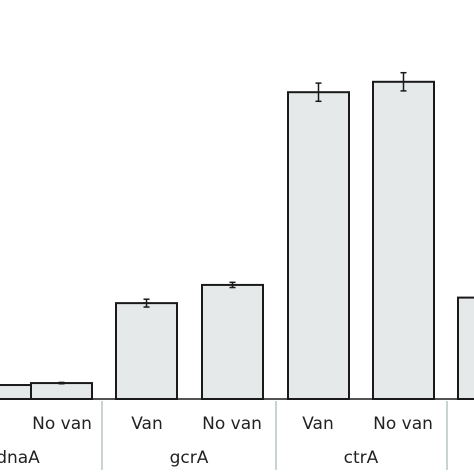 Image resolution: width=474 pixels, height=474 pixels. What do you see at coordinates (146, 351) in the screenshot?
I see `bar-gcrA-van` at bounding box center [146, 351].